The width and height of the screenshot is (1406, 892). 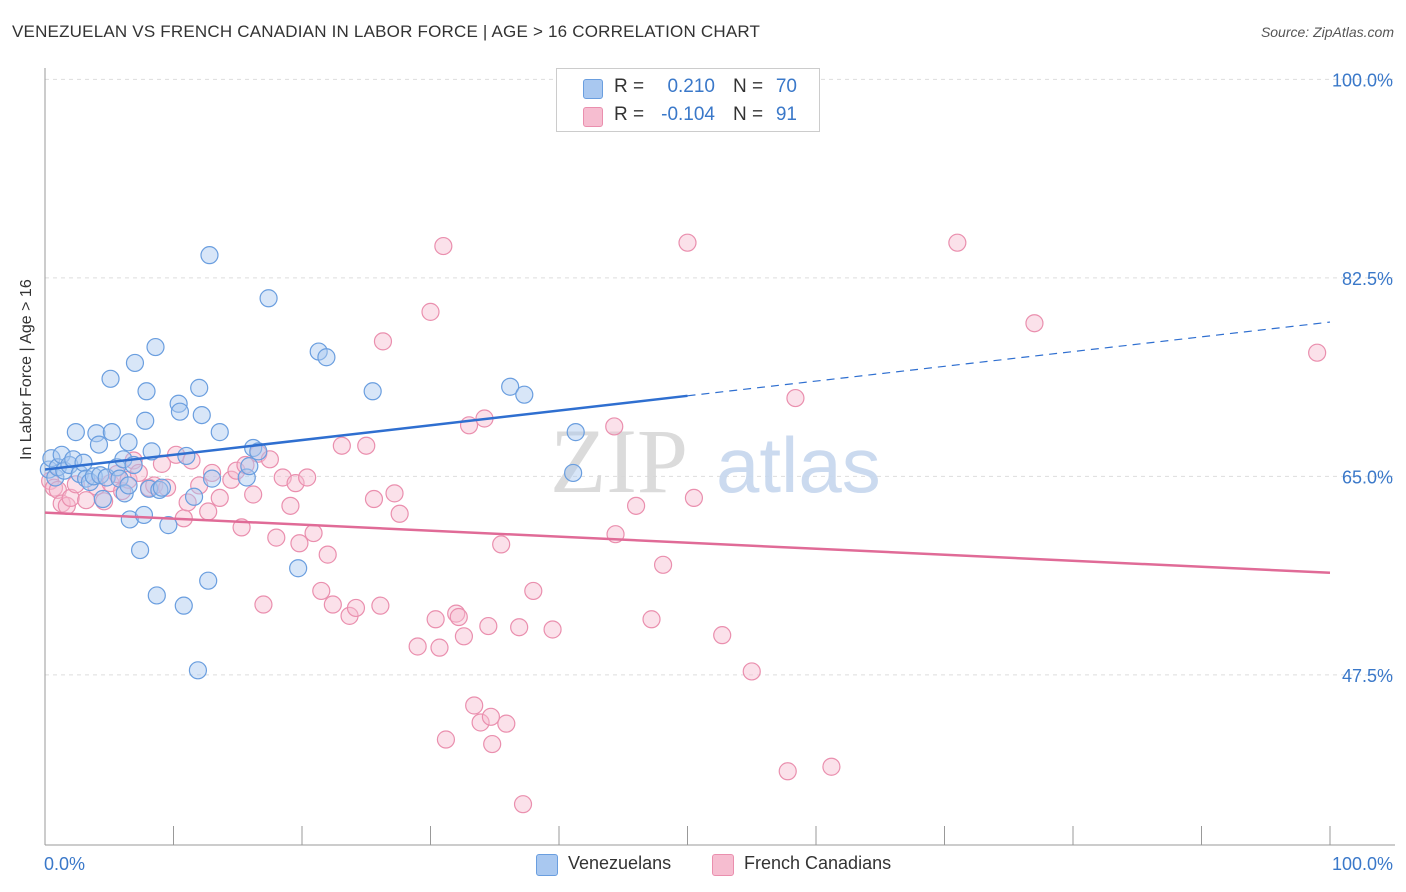 I want to click on french-canadians-swatch, so click(x=723, y=865).